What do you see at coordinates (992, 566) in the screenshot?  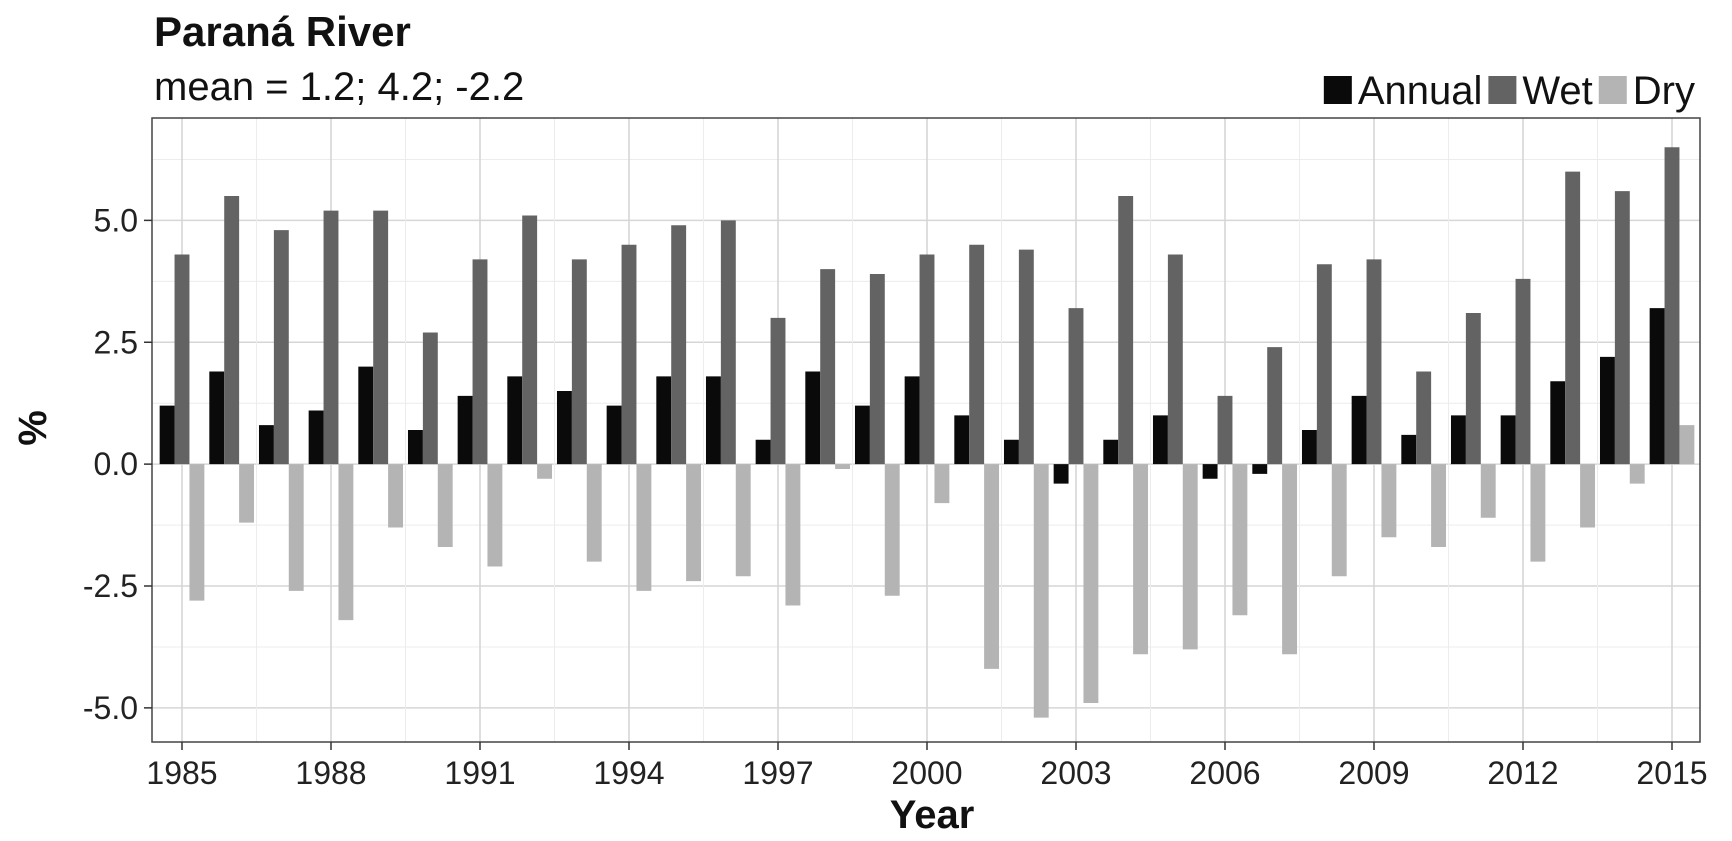 I see `bar-dry-2001` at bounding box center [992, 566].